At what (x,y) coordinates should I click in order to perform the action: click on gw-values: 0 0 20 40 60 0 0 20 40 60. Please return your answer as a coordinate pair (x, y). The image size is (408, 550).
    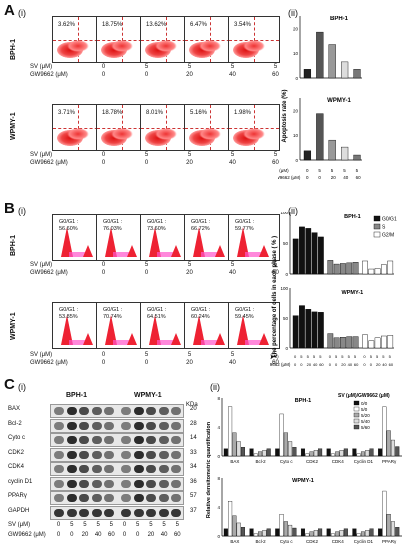
    Looking at the image, I should click on (118, 535).